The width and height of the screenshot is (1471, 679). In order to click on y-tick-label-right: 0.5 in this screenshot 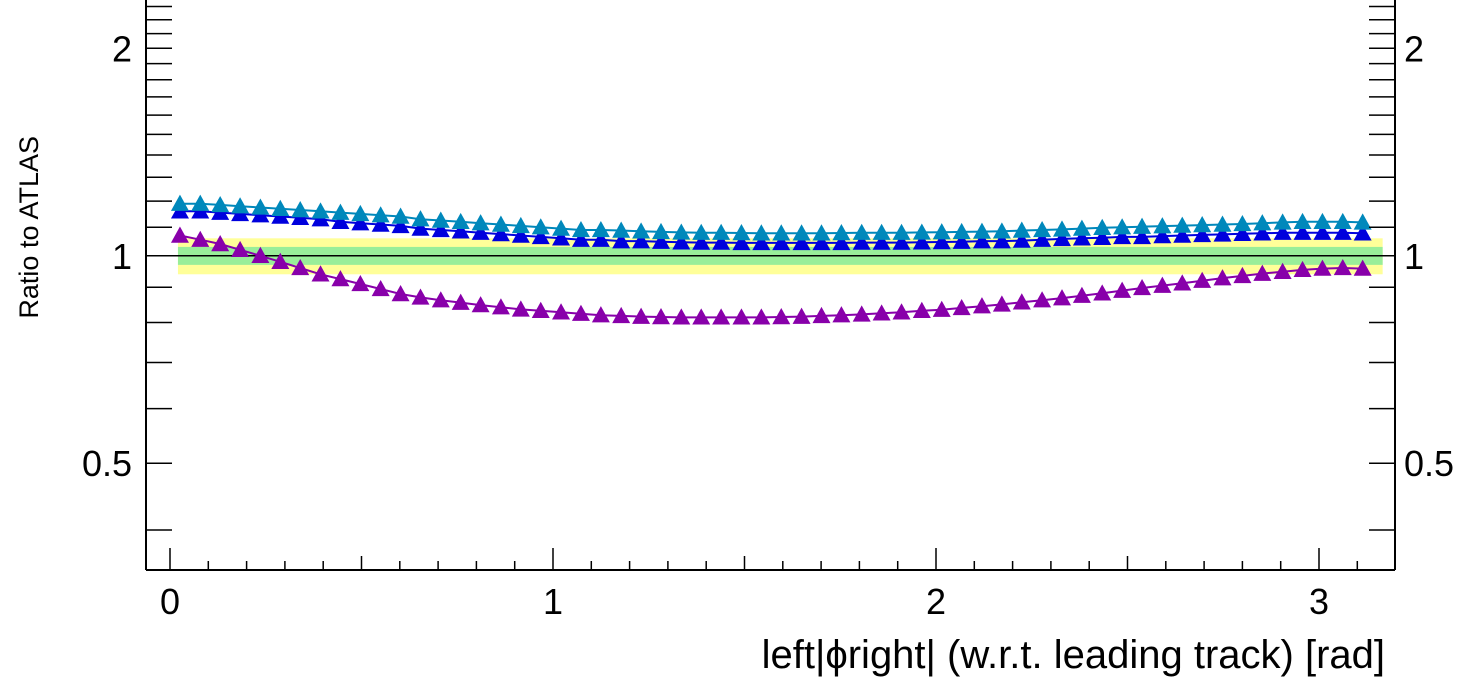, I will do `click(1429, 463)`.